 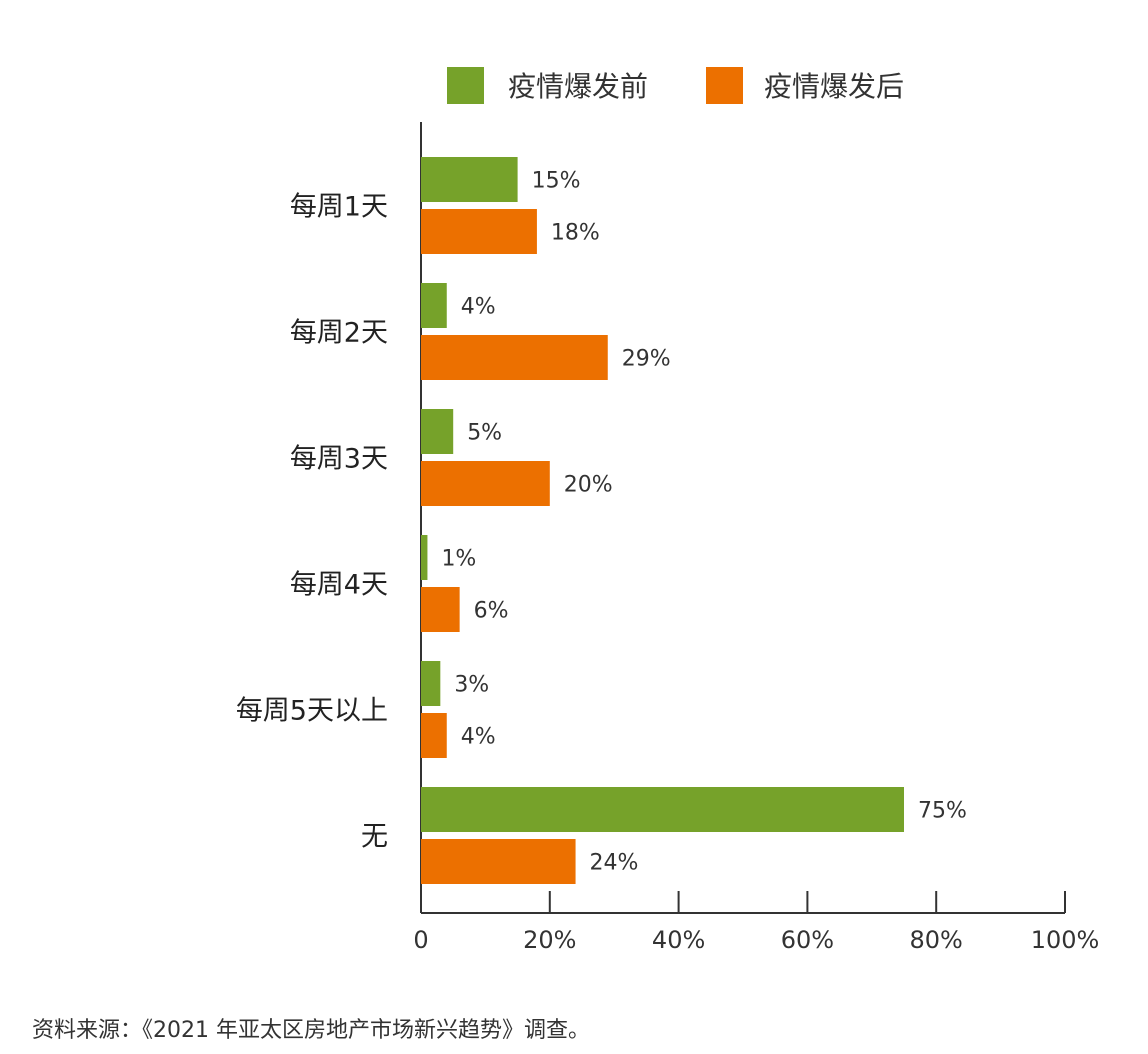 What do you see at coordinates (339, 333) in the screenshot?
I see `category-label-1: 每周2天` at bounding box center [339, 333].